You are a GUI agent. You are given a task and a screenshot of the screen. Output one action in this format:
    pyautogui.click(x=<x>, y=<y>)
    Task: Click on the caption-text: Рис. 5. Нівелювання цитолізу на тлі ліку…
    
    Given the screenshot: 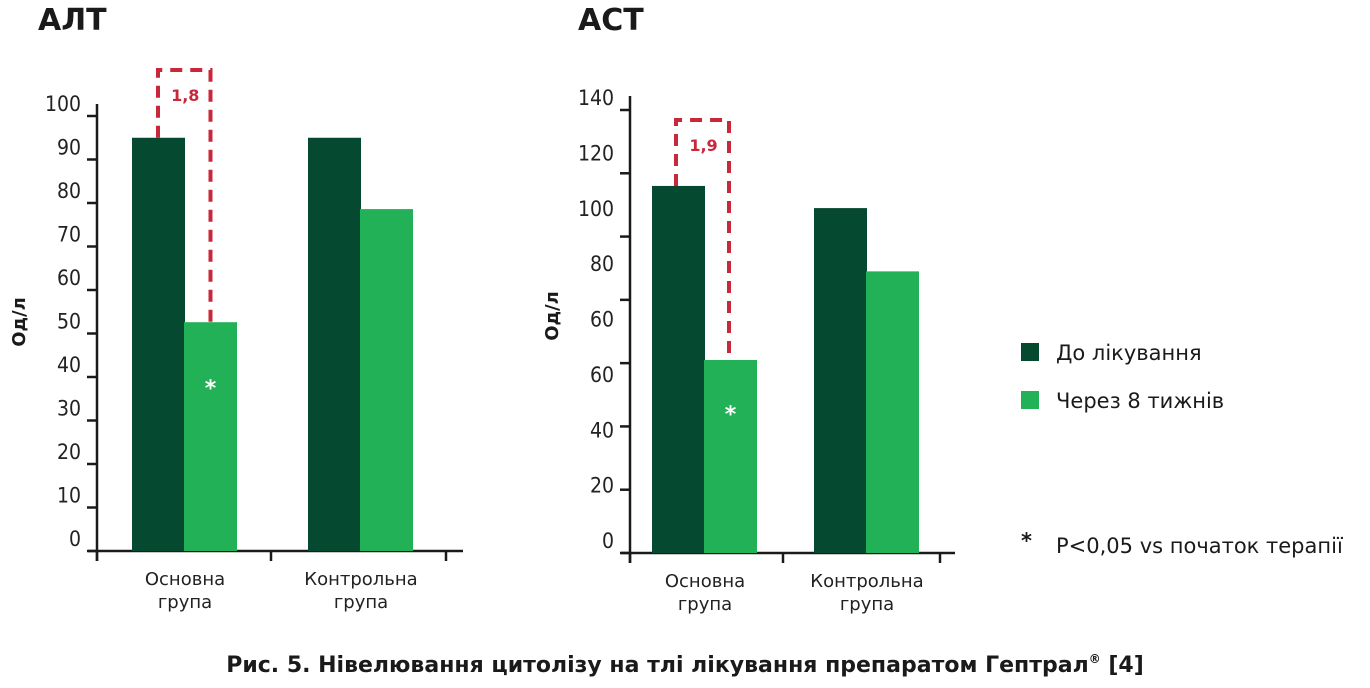 What is the action you would take?
    pyautogui.click(x=657, y=665)
    